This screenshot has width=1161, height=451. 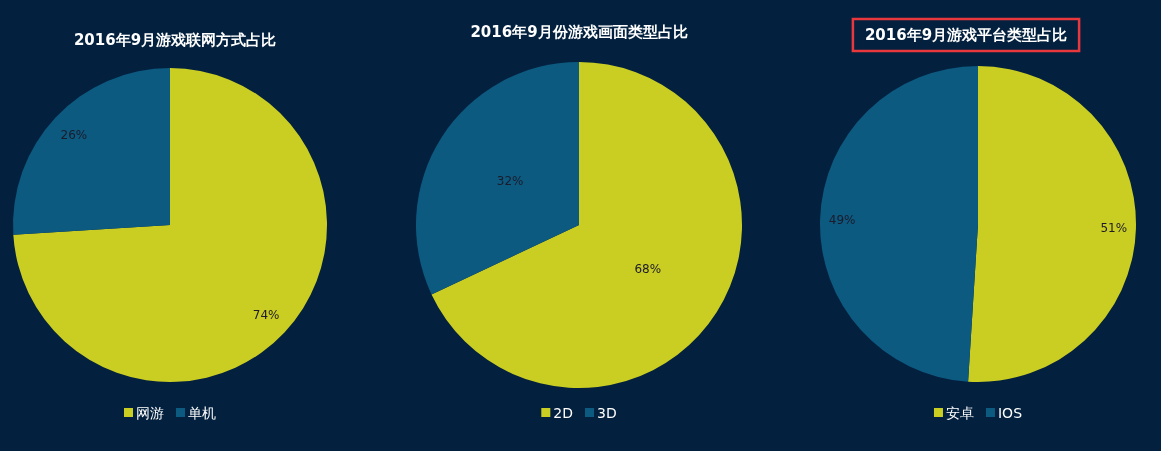 What do you see at coordinates (966, 35) in the screenshot?
I see `title: 2016年9月游戏平台类型占比` at bounding box center [966, 35].